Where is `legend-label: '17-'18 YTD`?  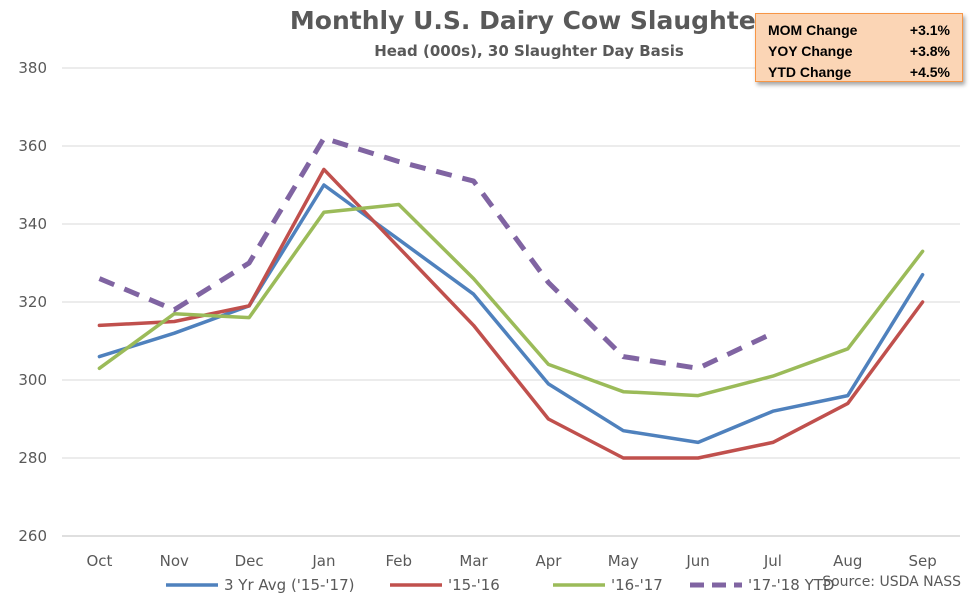
legend-label: '17-'18 YTD is located at coordinates (791, 585).